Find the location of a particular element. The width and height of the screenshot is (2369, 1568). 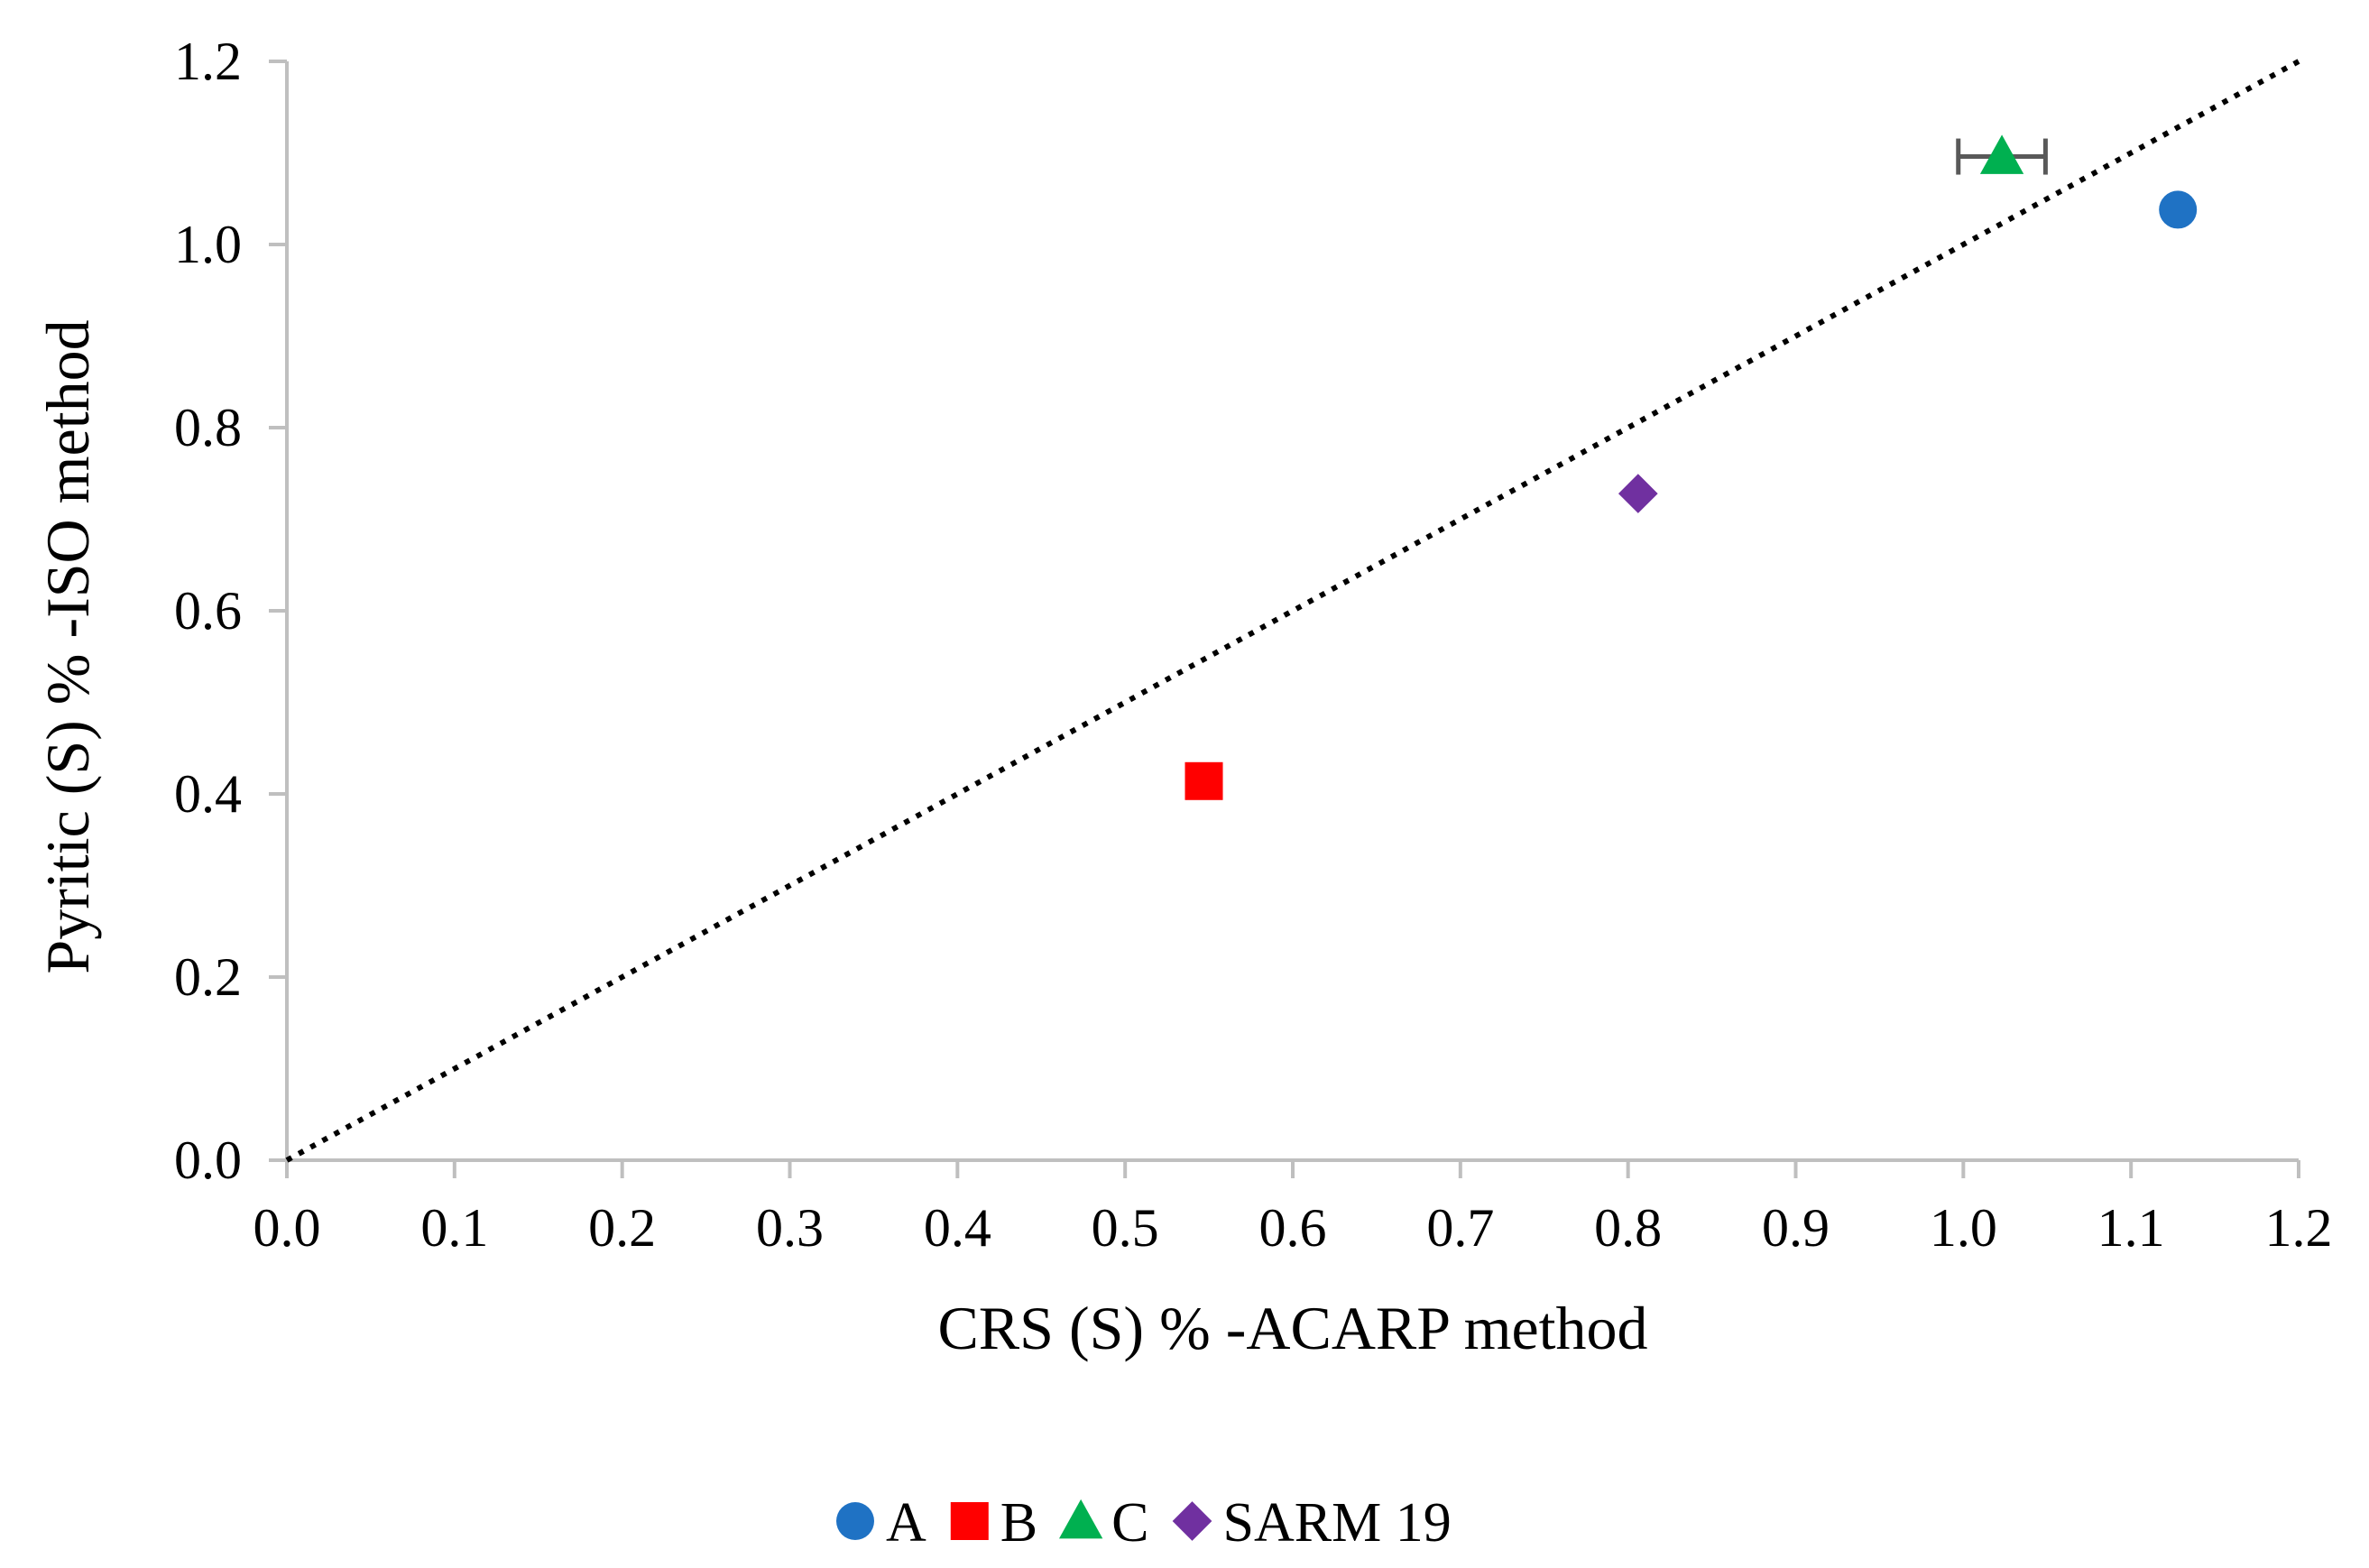

y-tick-label: 0.4 is located at coordinates (208, 794).